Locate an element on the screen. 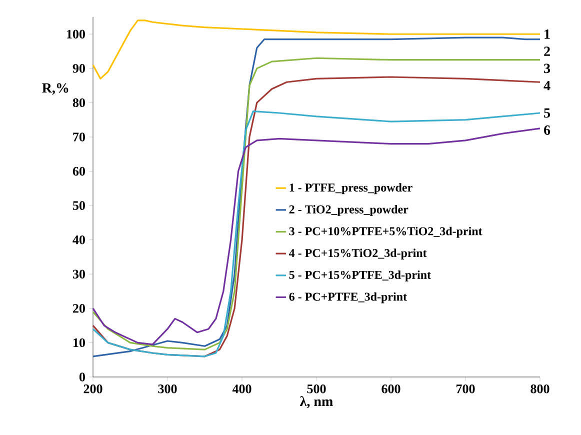  y-tick-label: 50 is located at coordinates (78, 205).